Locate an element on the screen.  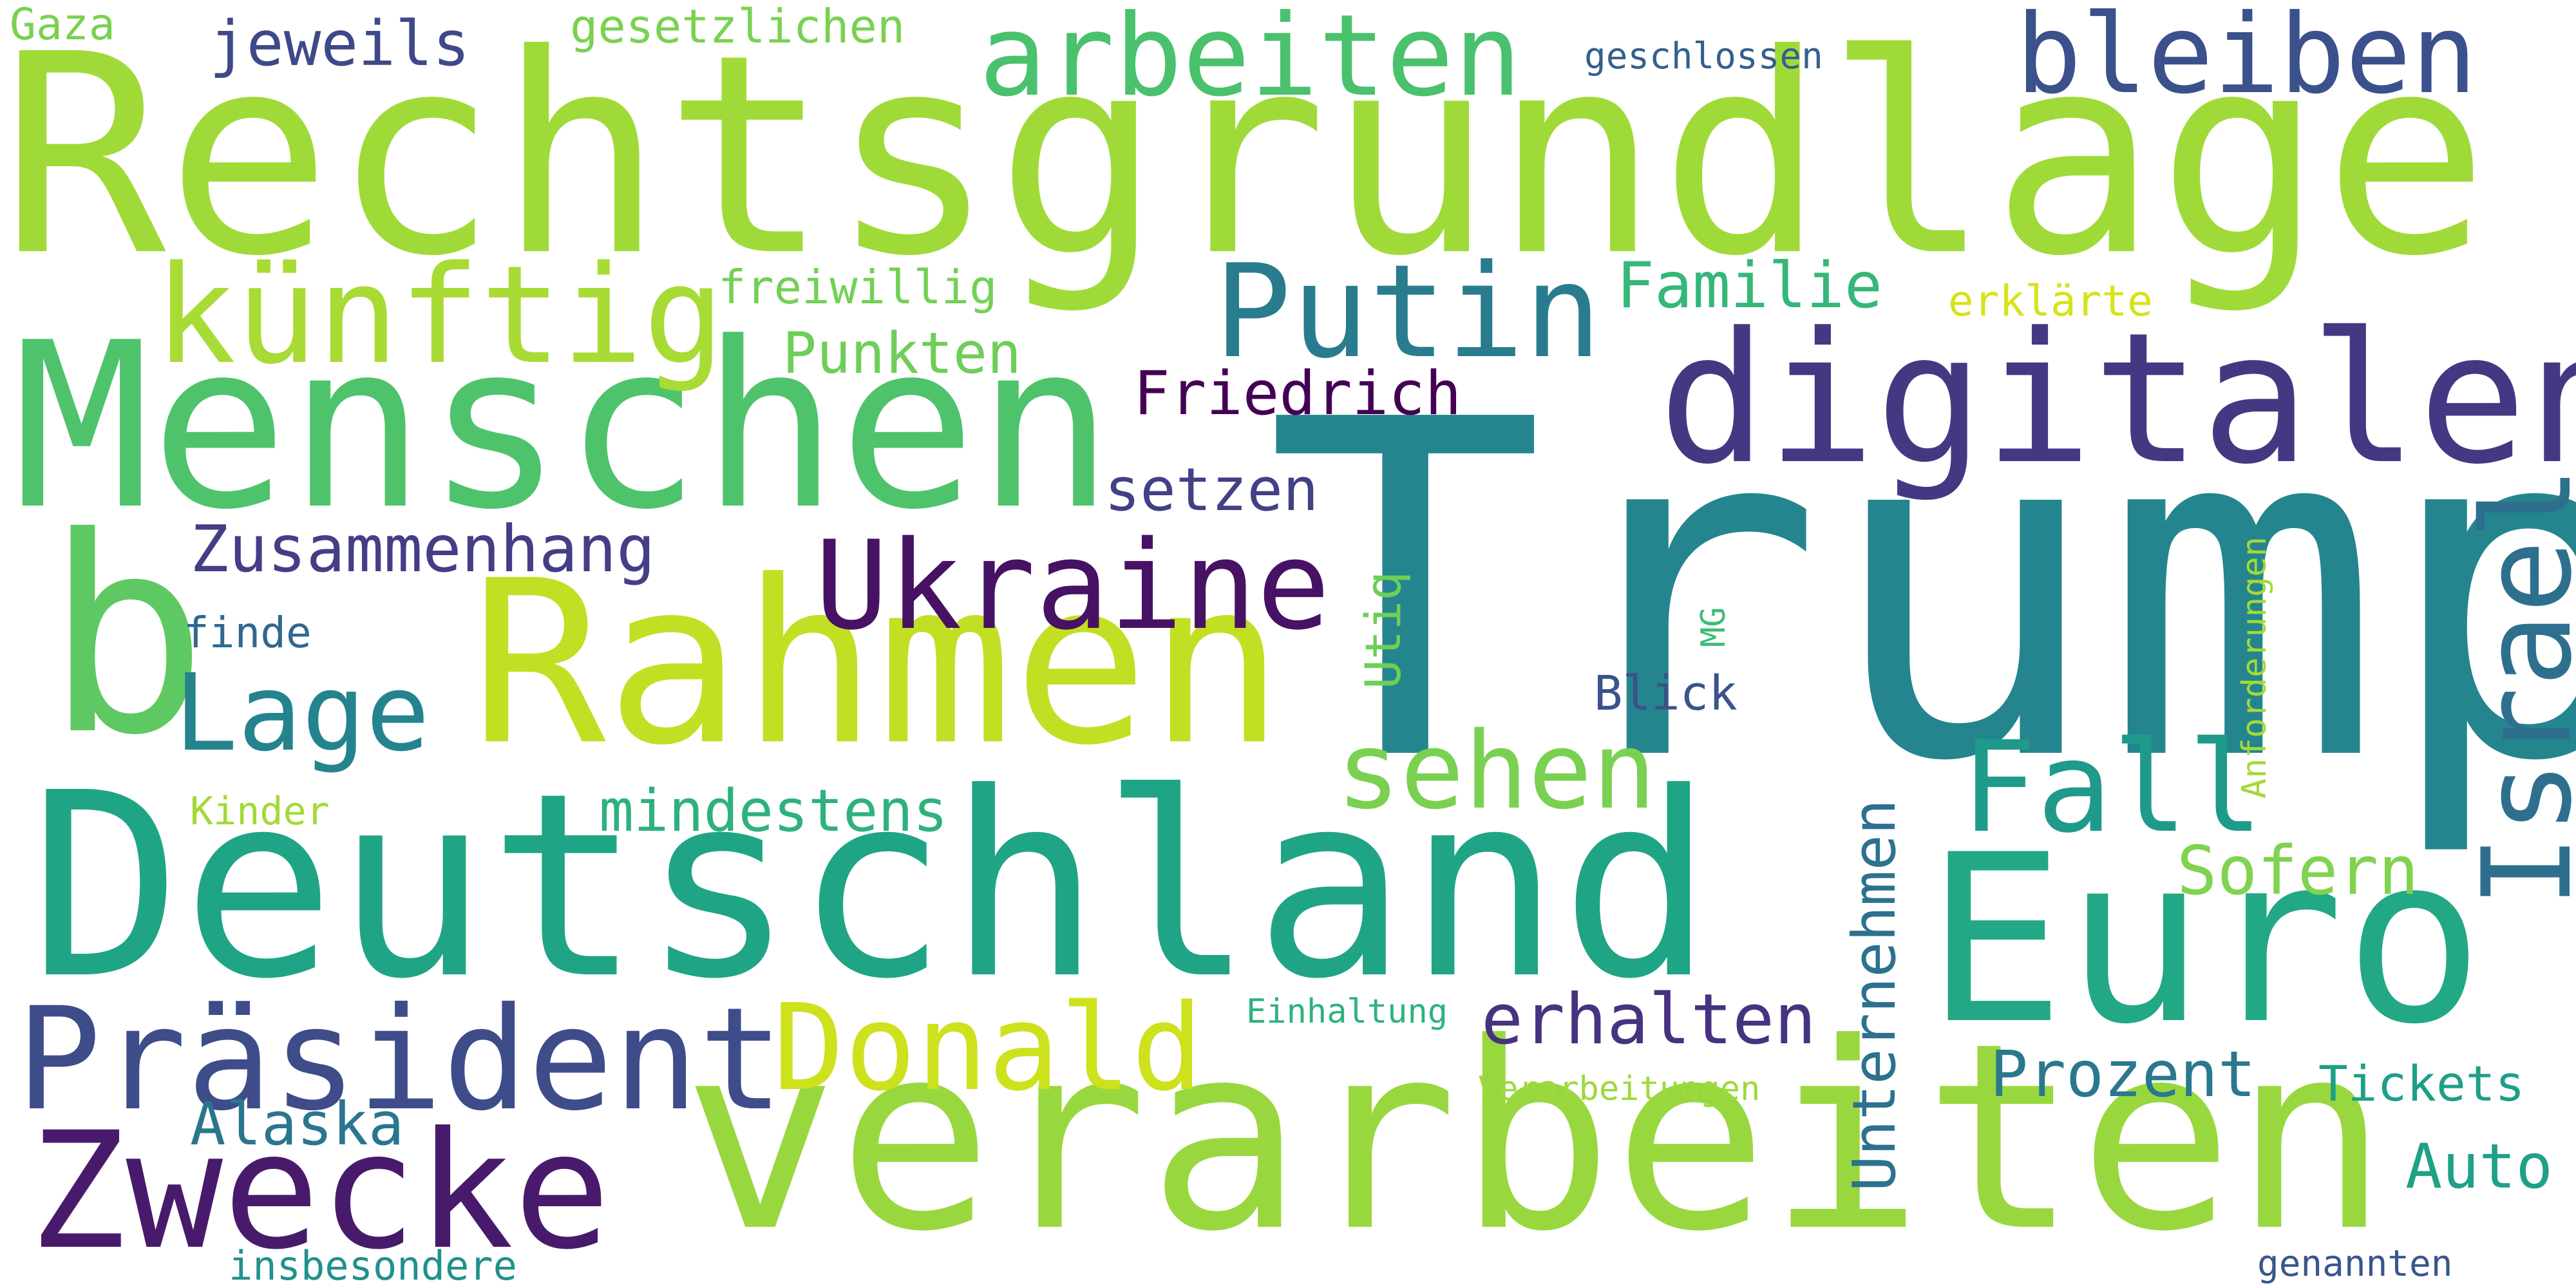
word-fall: Fall is located at coordinates (2112, 787).